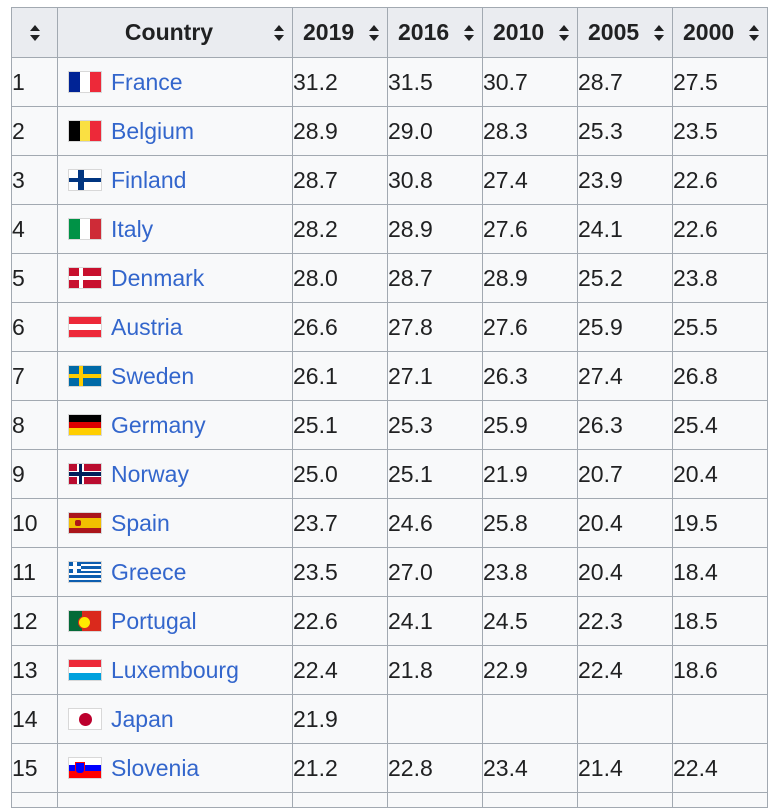 The width and height of the screenshot is (777, 808). I want to click on country-cell: Germany, so click(175, 425).